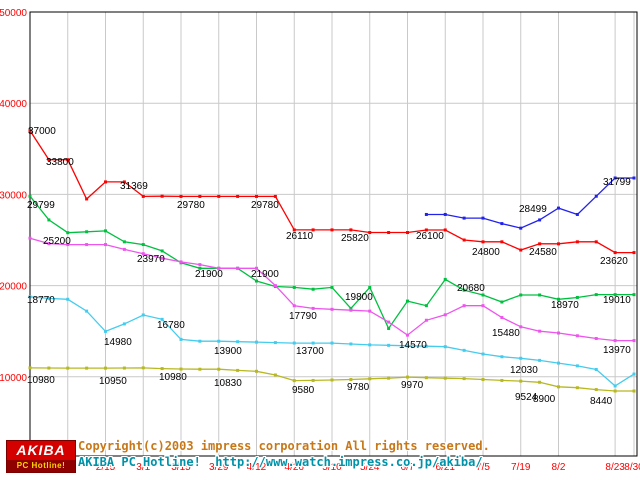 The width and height of the screenshot is (640, 480). Describe the element at coordinates (601, 401) in the screenshot. I see `data-label: 8440` at that location.